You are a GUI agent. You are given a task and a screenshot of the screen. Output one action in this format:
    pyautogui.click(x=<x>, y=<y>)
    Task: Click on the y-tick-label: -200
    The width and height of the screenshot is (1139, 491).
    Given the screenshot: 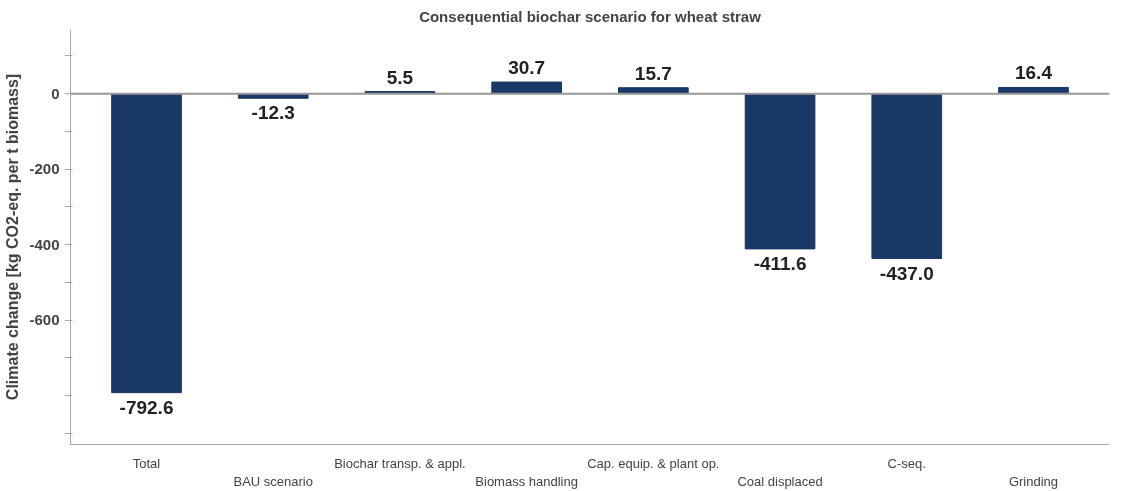 What is the action you would take?
    pyautogui.click(x=44, y=169)
    